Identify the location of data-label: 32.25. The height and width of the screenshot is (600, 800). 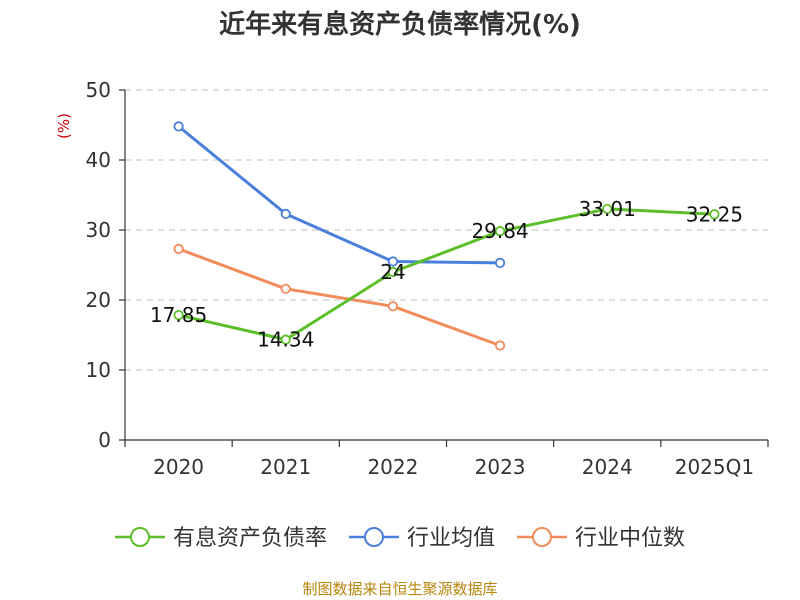
(714, 214).